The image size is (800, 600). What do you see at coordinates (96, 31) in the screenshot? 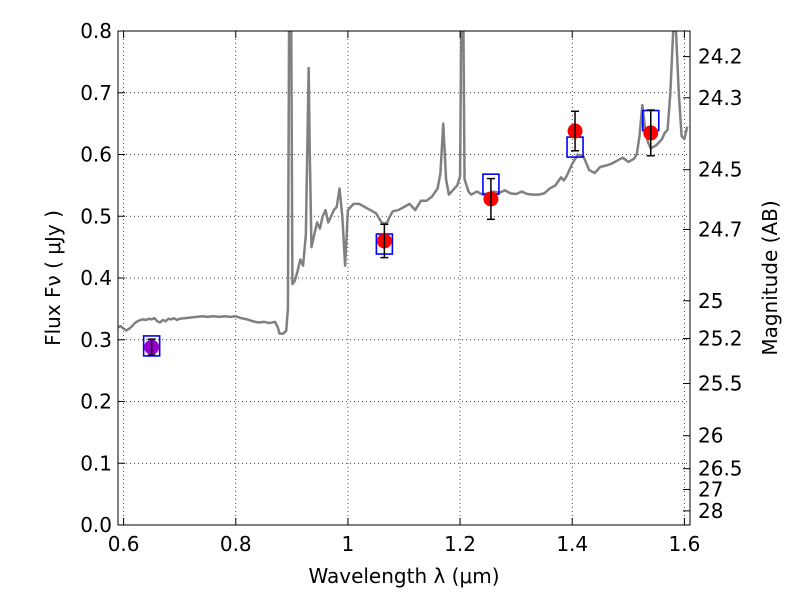
I see `y-tick-label: 0.8` at bounding box center [96, 31].